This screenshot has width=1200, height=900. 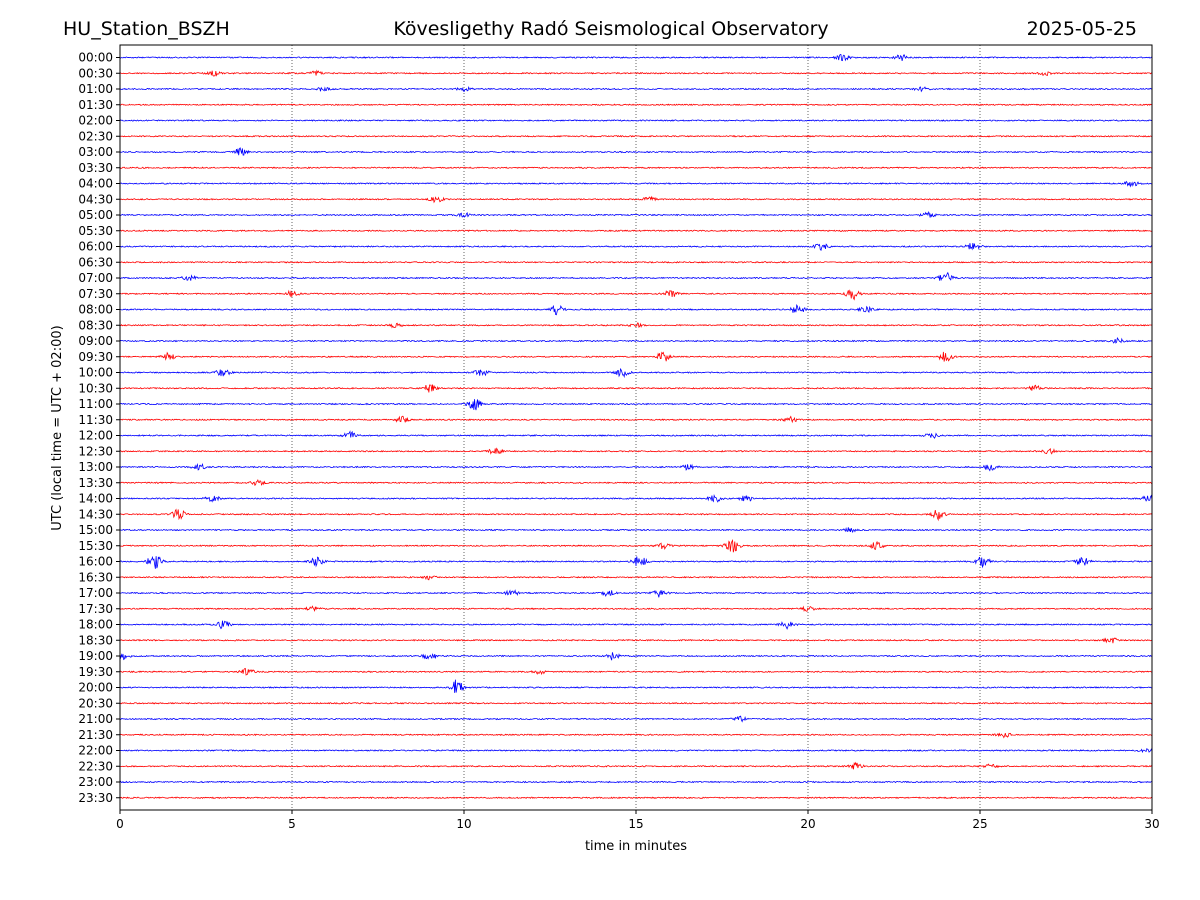 What do you see at coordinates (95, 436) in the screenshot?
I see `row-label: 12:00` at bounding box center [95, 436].